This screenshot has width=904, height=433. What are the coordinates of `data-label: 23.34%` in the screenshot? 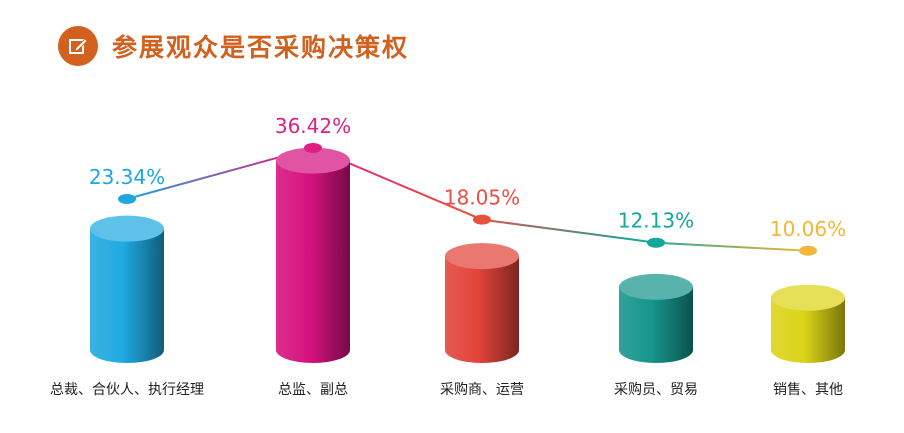 It's located at (127, 177).